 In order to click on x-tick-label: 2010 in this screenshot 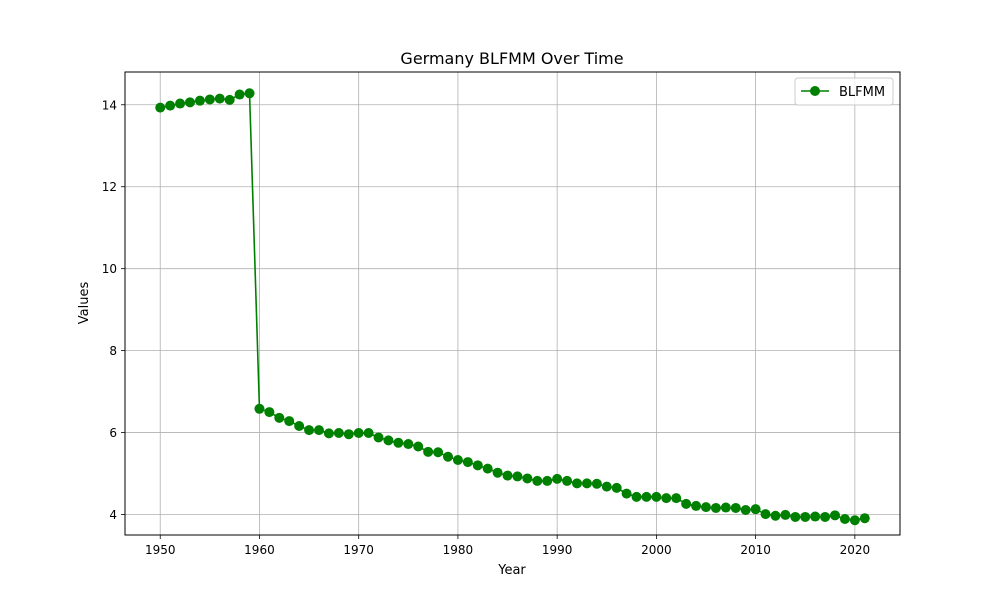, I will do `click(755, 550)`.